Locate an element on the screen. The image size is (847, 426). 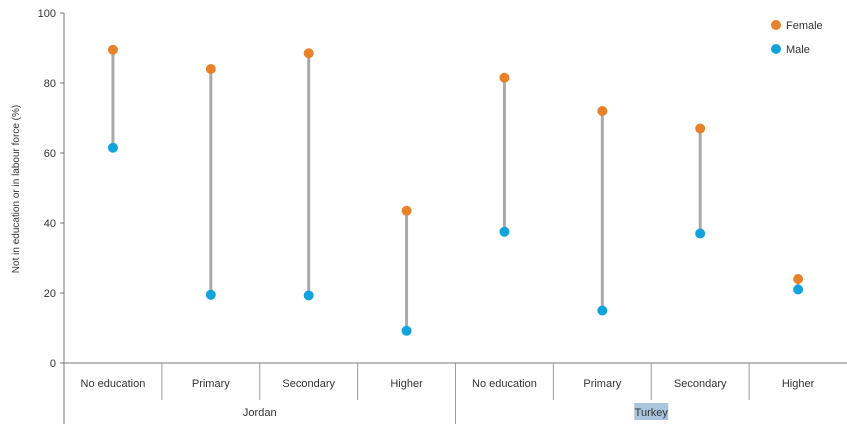
group-label-highlight is located at coordinates (651, 411).